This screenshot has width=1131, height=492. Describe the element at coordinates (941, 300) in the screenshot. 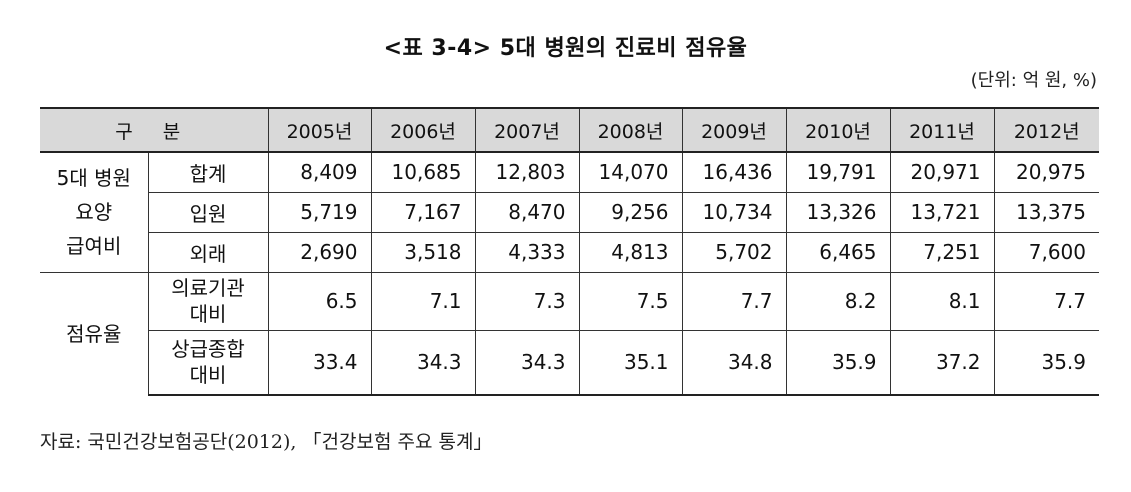

I see `cell-value: 8.1` at that location.